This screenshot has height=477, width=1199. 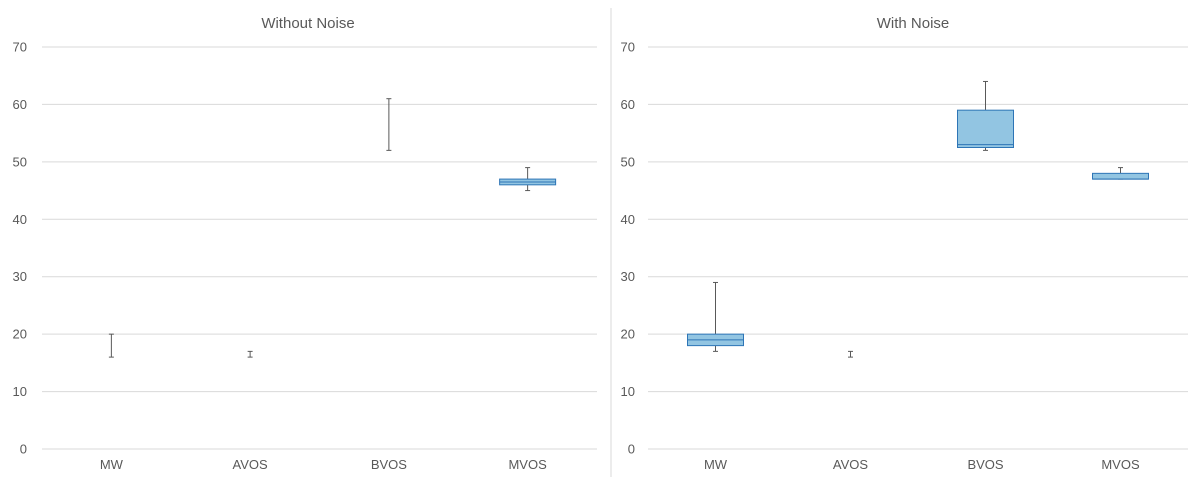 I want to click on chart-title: Without Noise, so click(x=307, y=23).